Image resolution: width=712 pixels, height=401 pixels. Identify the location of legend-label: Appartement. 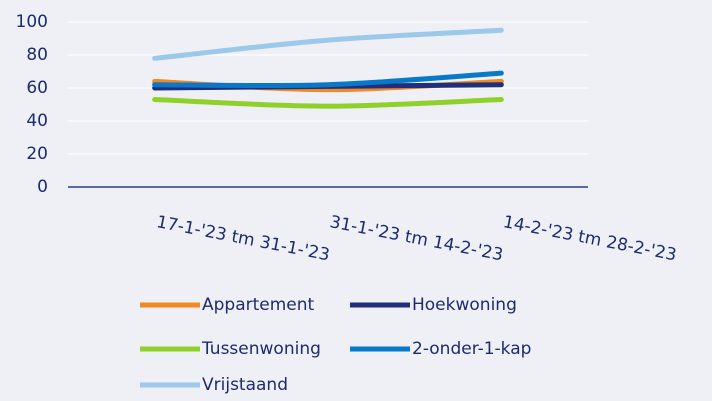
(258, 305).